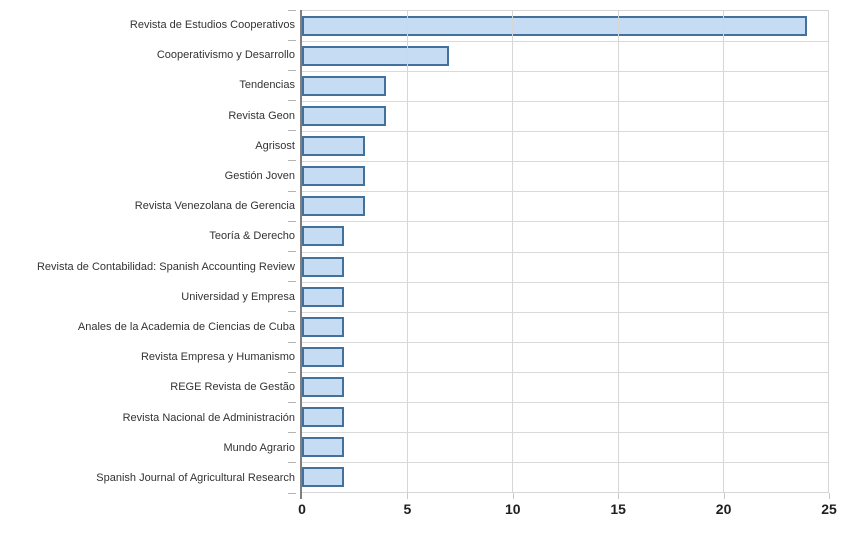  What do you see at coordinates (828, 251) in the screenshot?
I see `vertical-gridline` at bounding box center [828, 251].